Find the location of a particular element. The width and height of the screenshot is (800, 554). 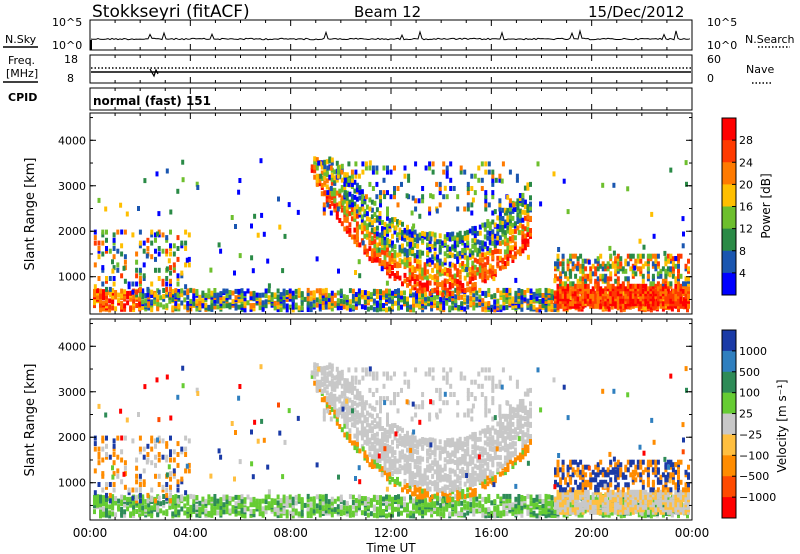

time-axis-title: Time UT is located at coordinates (390, 547).